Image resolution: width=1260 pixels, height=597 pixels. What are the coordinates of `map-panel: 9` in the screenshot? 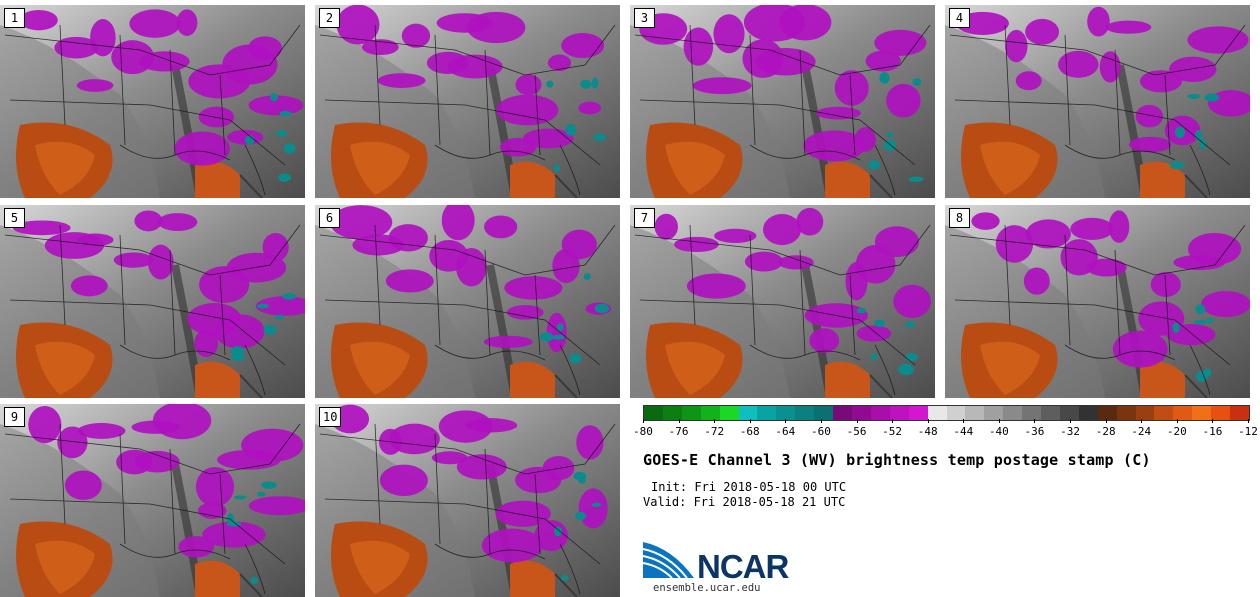 It's located at (152, 500).